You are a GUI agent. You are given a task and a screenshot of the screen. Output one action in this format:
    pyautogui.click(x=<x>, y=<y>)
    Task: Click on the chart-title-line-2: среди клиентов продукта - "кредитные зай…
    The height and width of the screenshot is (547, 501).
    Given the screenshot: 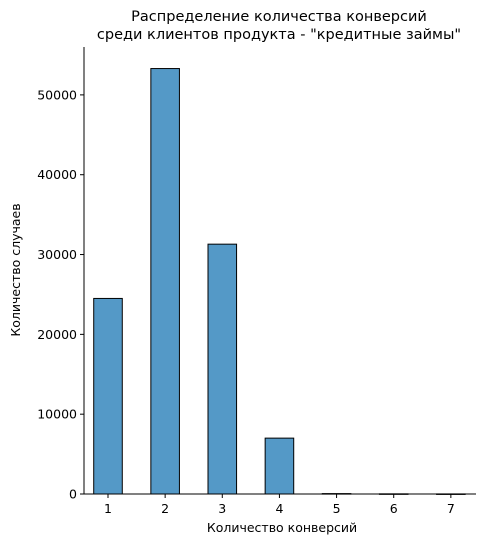 What is the action you would take?
    pyautogui.click(x=279, y=35)
    